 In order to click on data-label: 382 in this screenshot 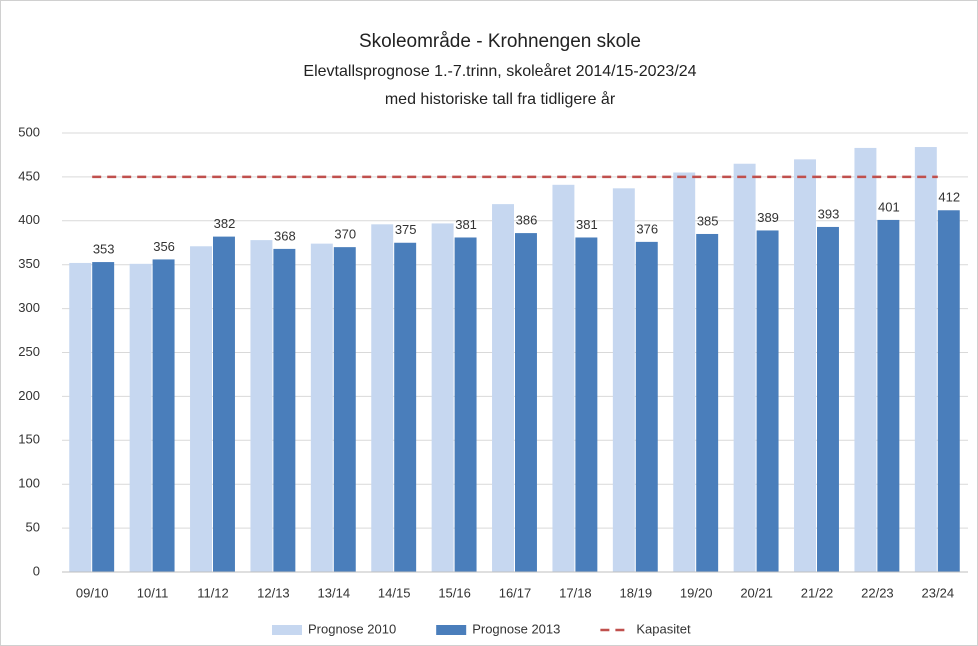, I will do `click(225, 223)`.